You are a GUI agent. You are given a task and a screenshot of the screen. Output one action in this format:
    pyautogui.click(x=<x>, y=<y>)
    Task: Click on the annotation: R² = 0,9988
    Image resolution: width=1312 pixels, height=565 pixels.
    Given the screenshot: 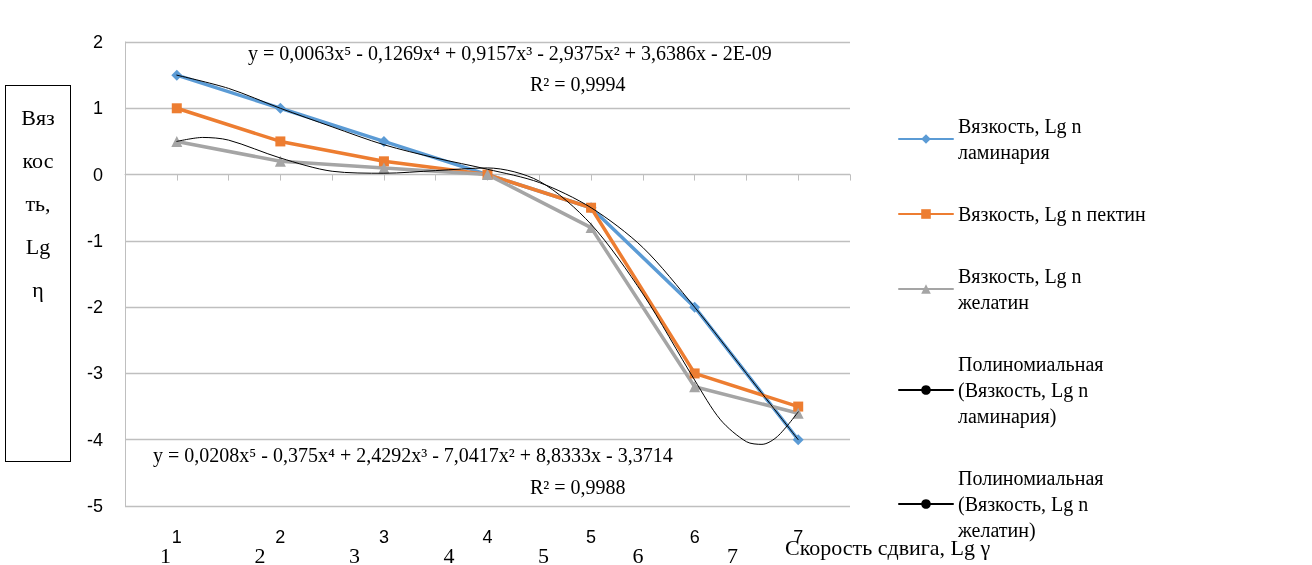 What is the action you would take?
    pyautogui.click(x=578, y=487)
    